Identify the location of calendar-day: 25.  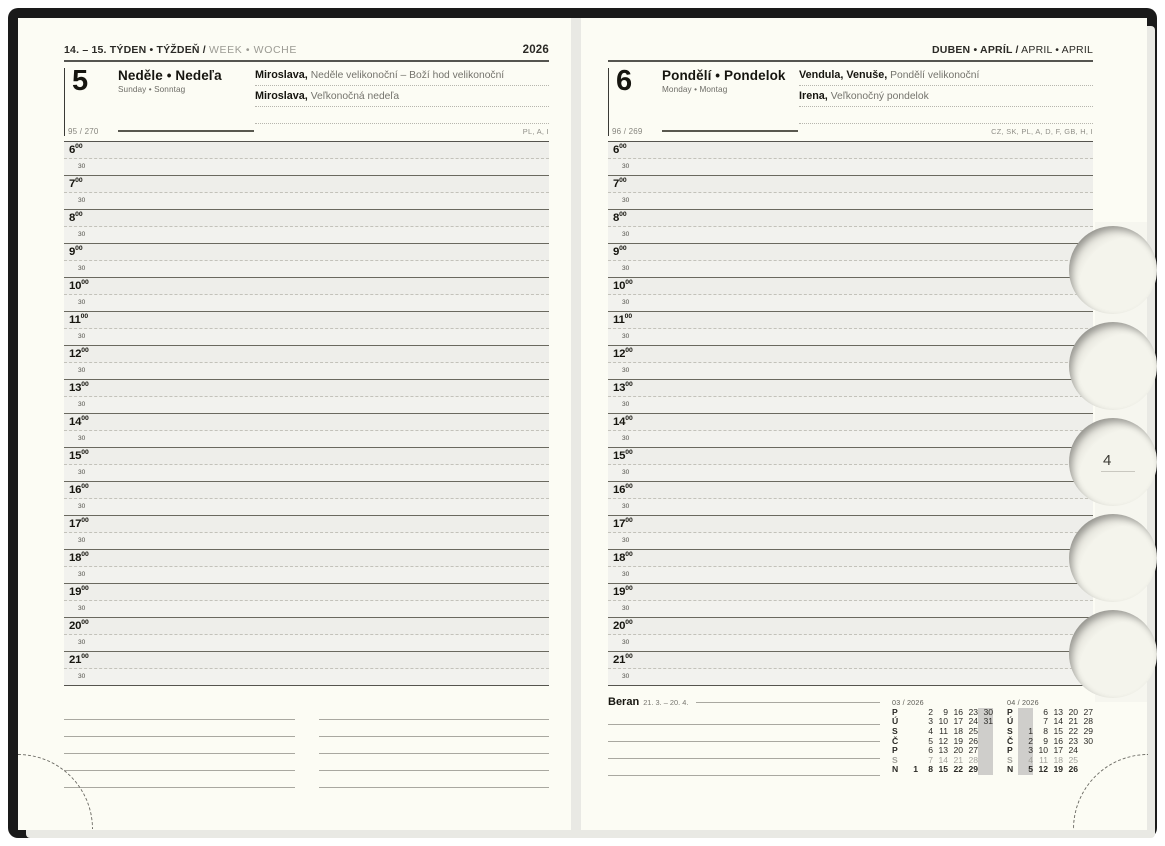
(1073, 759).